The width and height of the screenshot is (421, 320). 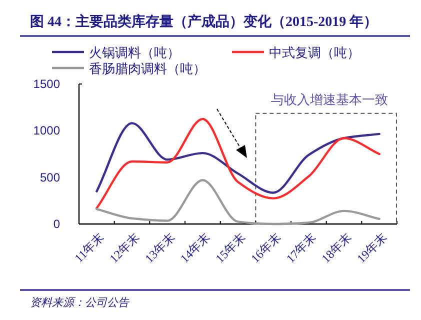 What do you see at coordinates (195, 248) in the screenshot?
I see `x-tick-label: 14年末` at bounding box center [195, 248].